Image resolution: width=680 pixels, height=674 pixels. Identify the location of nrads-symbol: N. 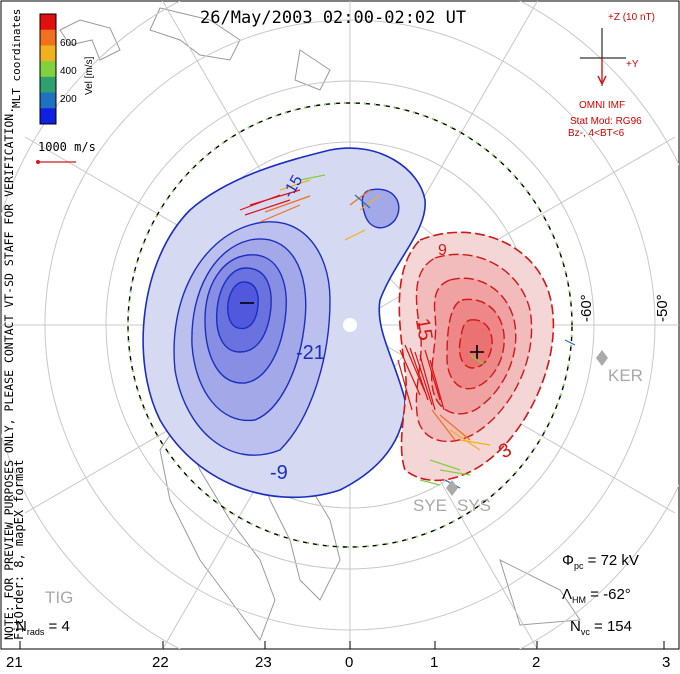
(21, 626).